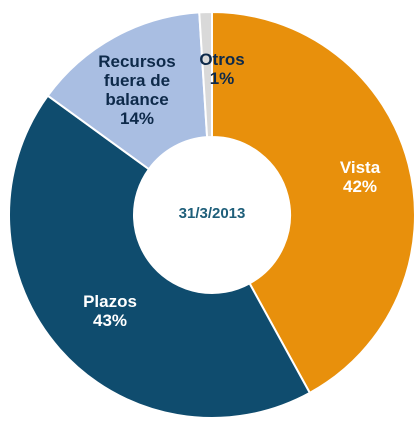 This screenshot has width=420, height=430. I want to click on value-label: 42%, so click(360, 186).